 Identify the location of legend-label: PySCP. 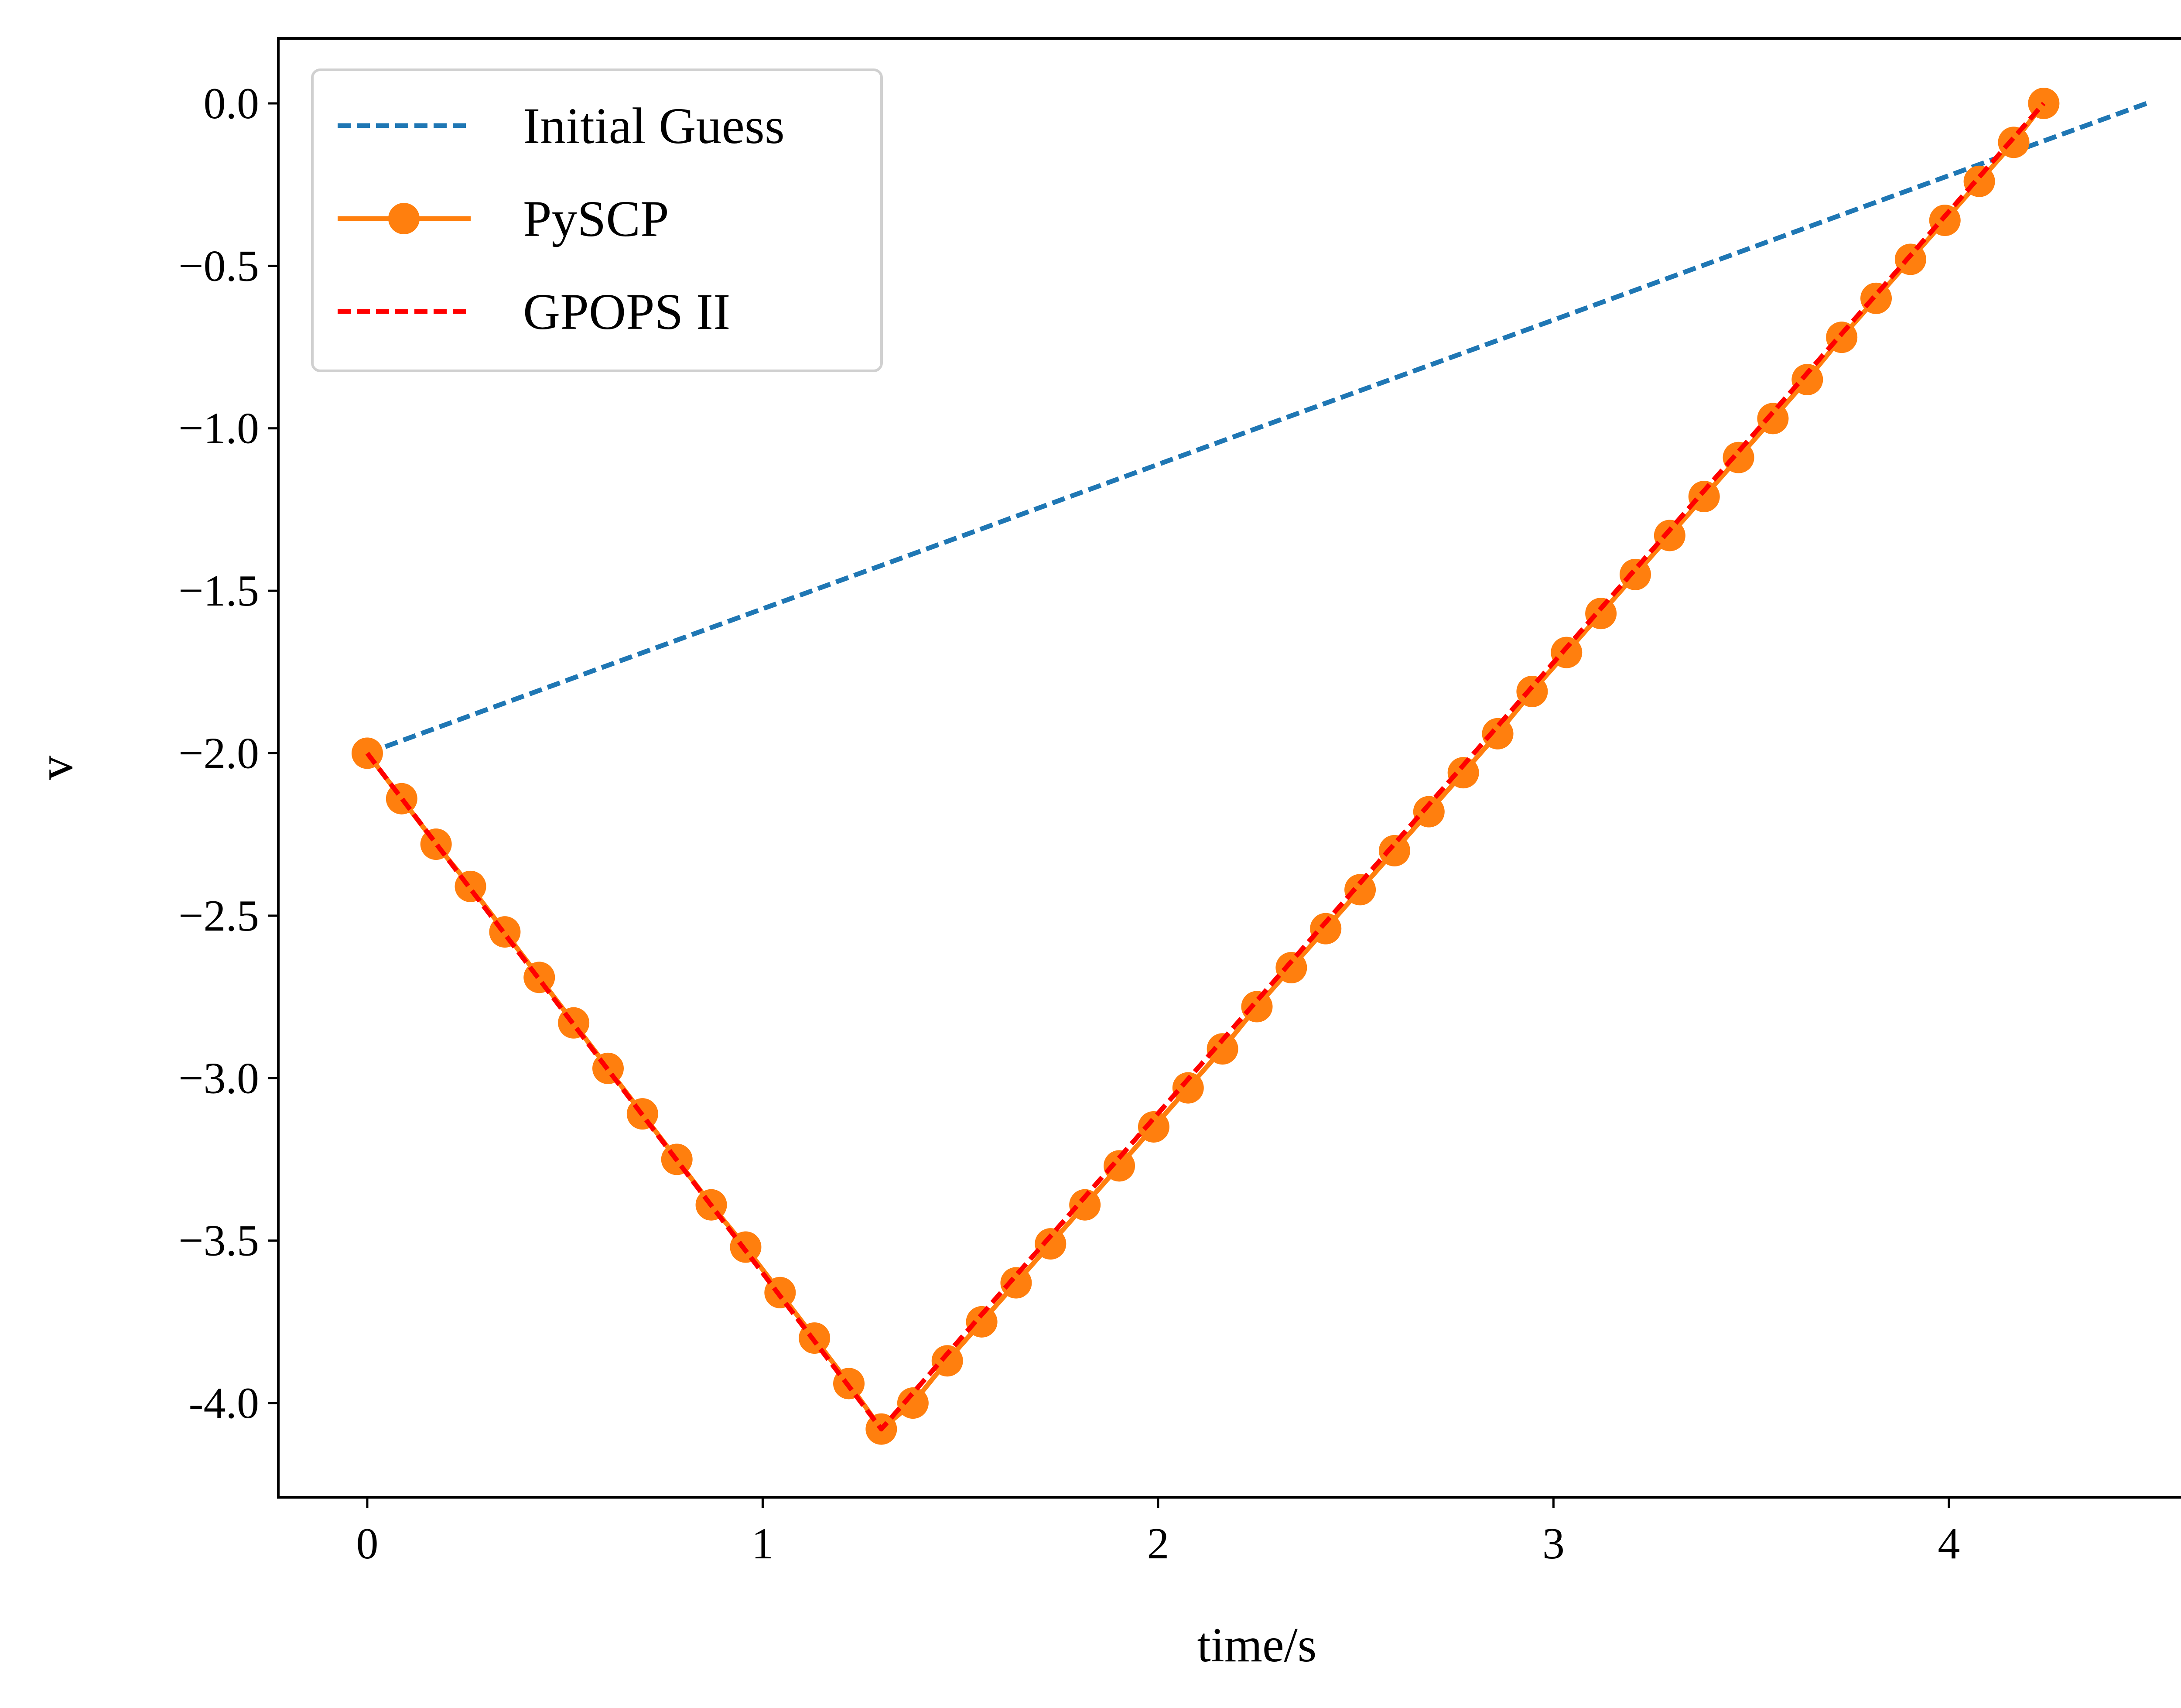
(596, 218).